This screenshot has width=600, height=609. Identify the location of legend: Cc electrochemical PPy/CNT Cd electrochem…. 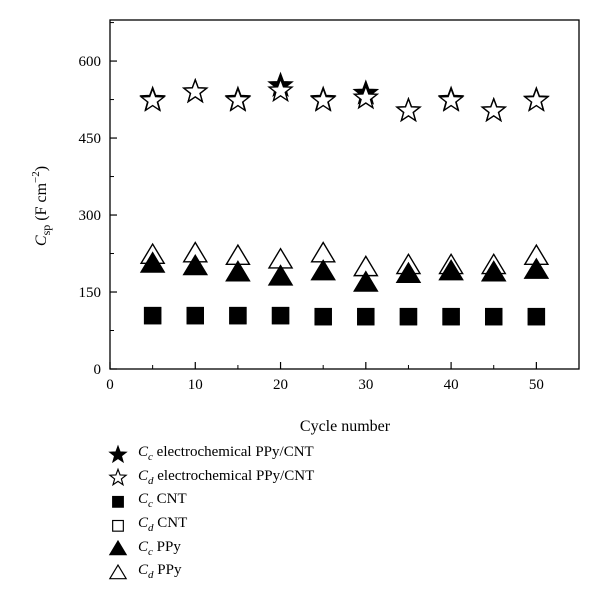
(211, 513).